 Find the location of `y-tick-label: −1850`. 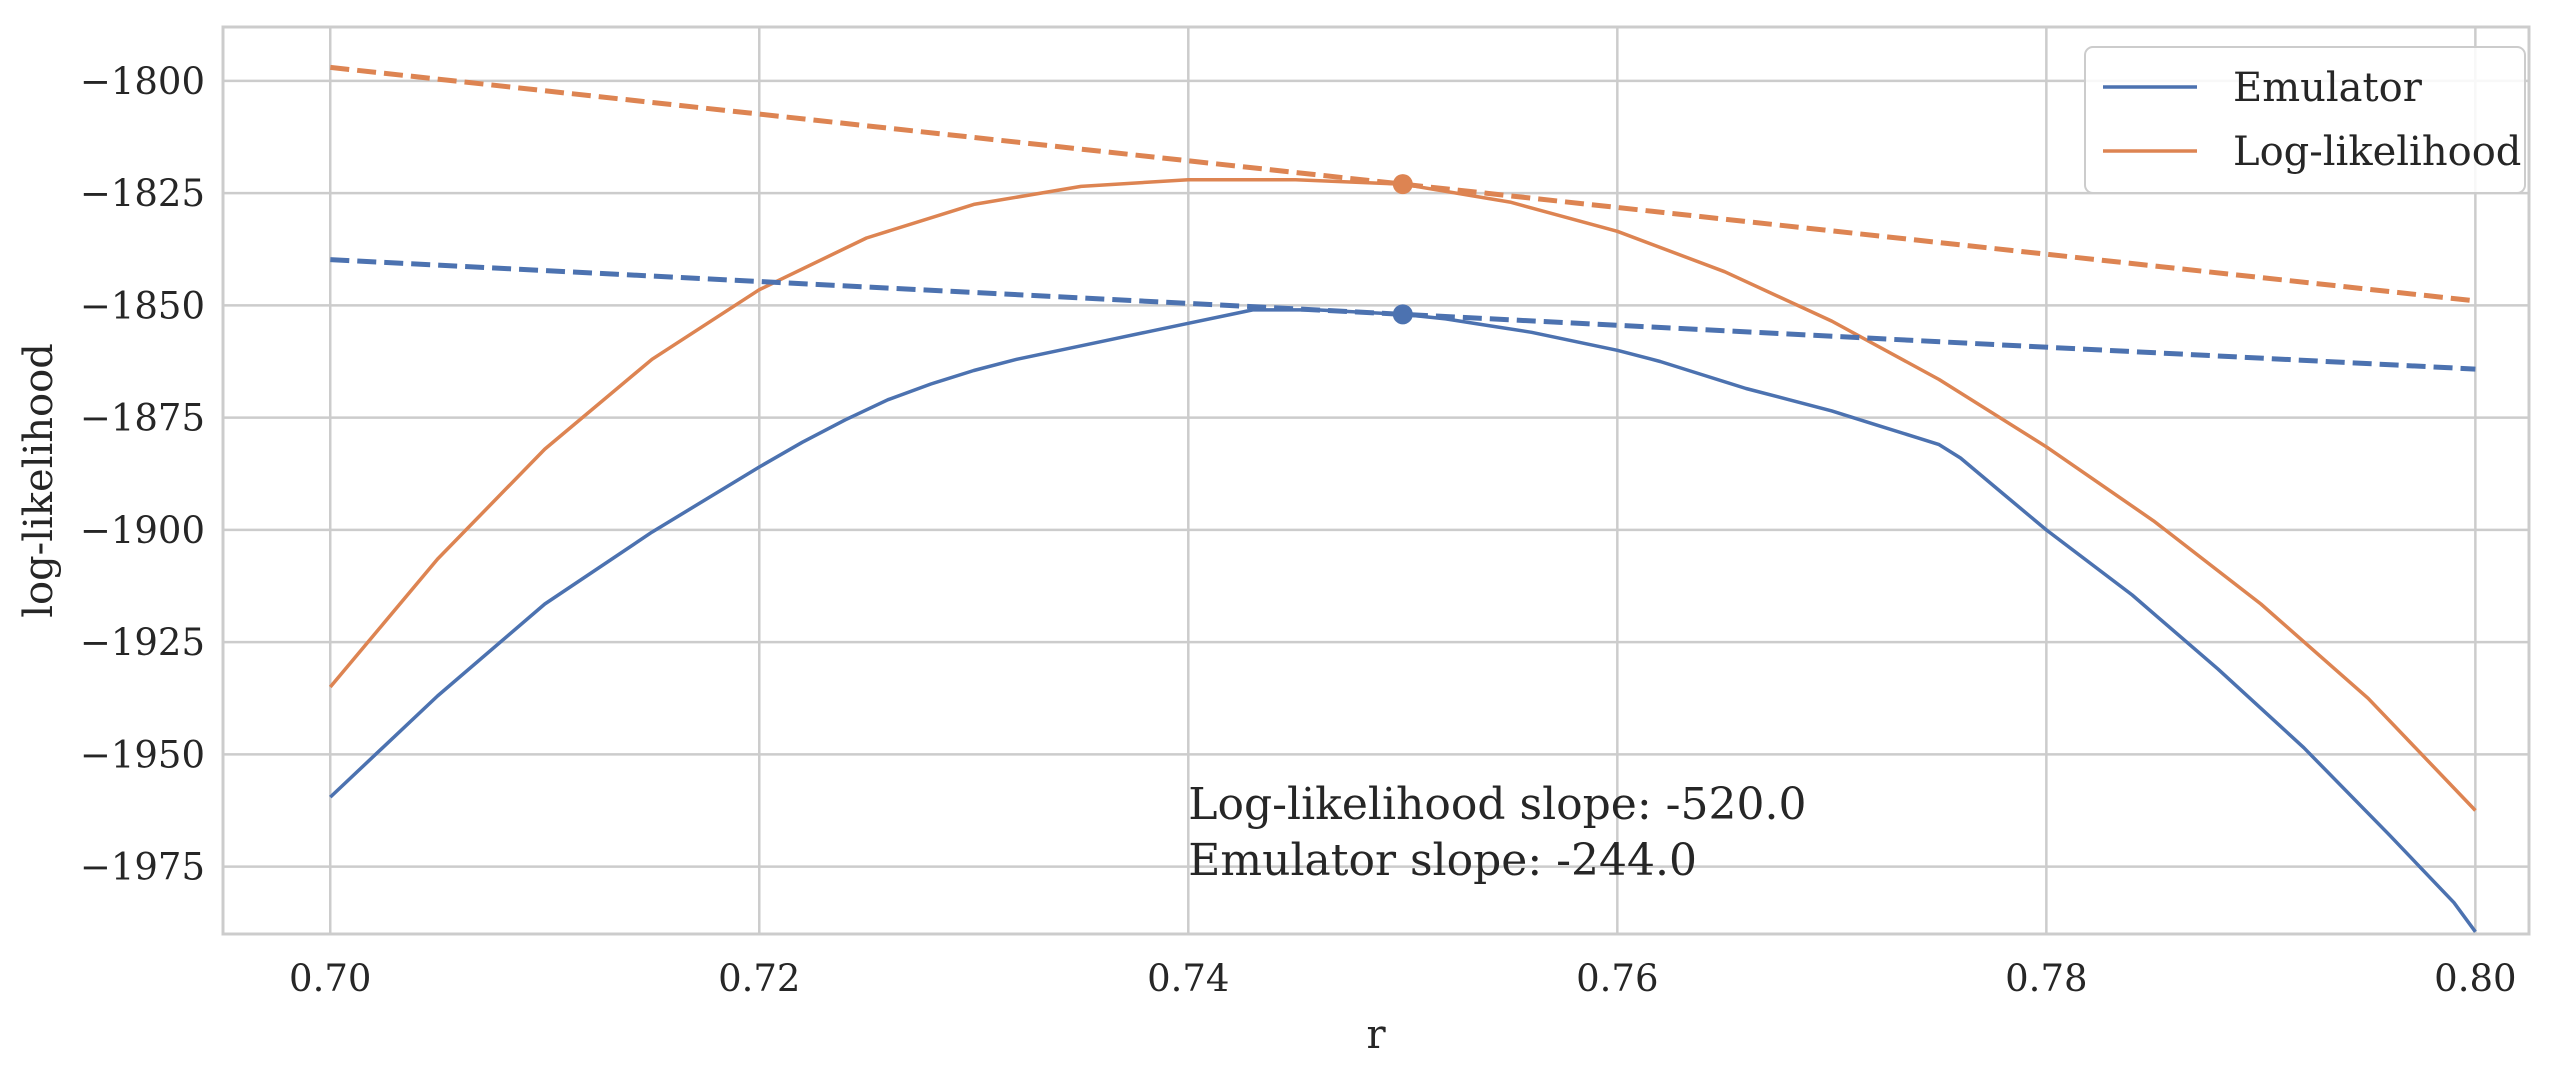

y-tick-label: −1850 is located at coordinates (142, 305).